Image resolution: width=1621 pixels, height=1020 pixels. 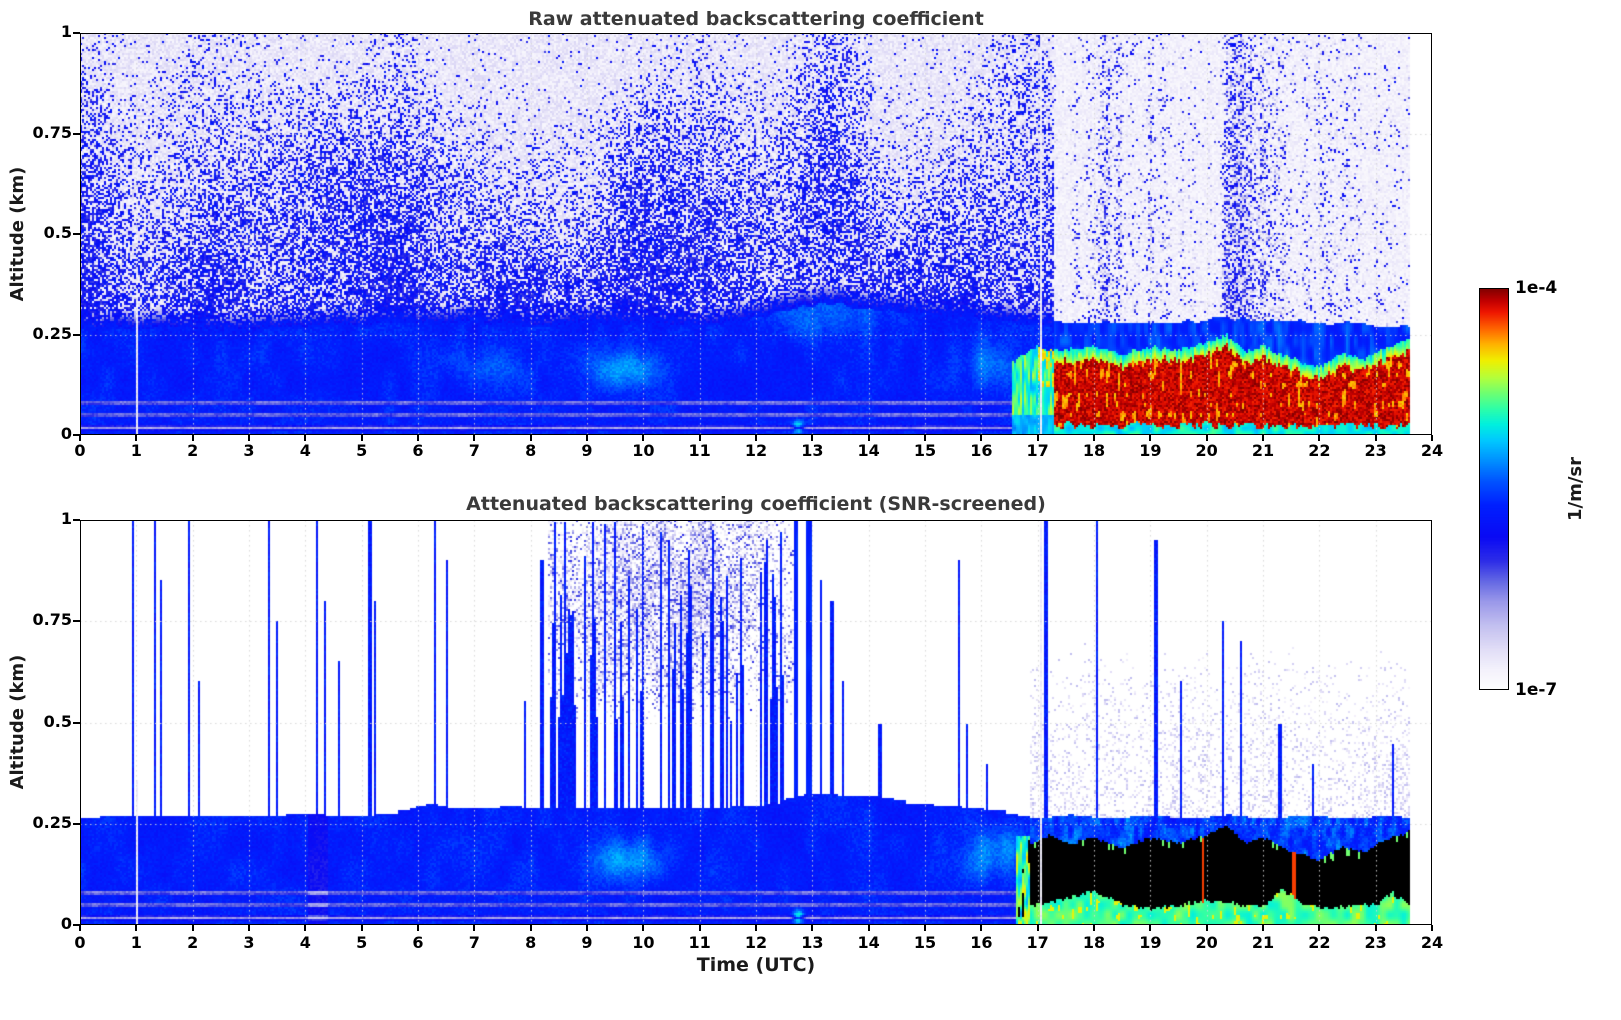 I want to click on x-tick-label: 16, so click(x=981, y=450).